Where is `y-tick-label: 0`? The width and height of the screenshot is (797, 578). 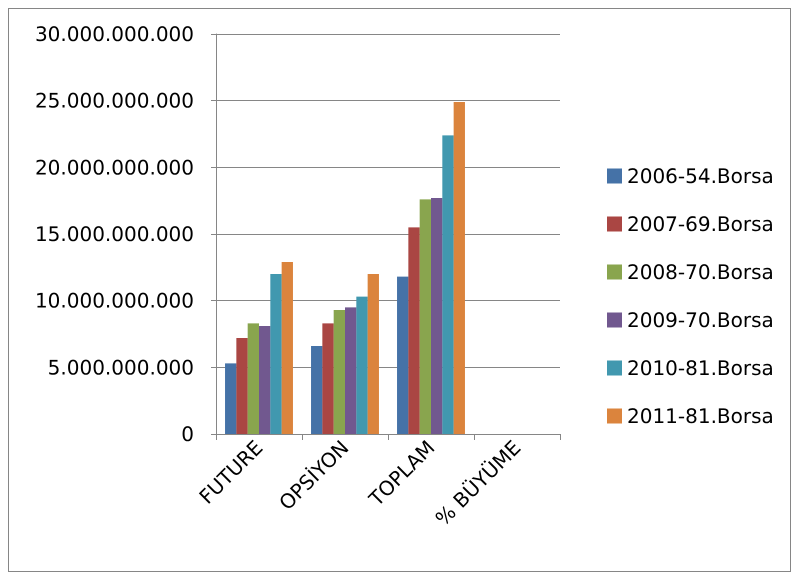 y-tick-label: 0 is located at coordinates (187, 434).